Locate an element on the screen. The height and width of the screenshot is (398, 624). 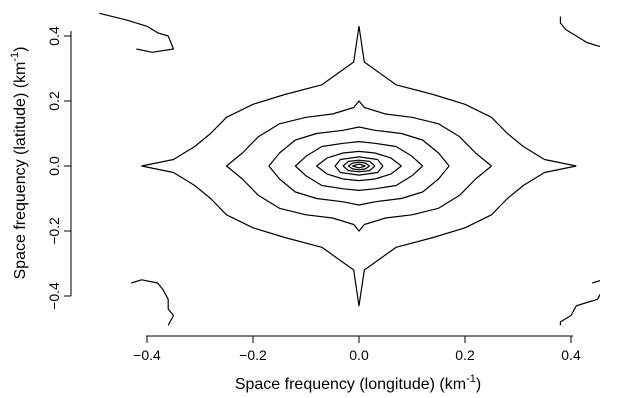
x-axis: −0.4 −0.2 0.0 0.2 0.4 is located at coordinates (357, 349).